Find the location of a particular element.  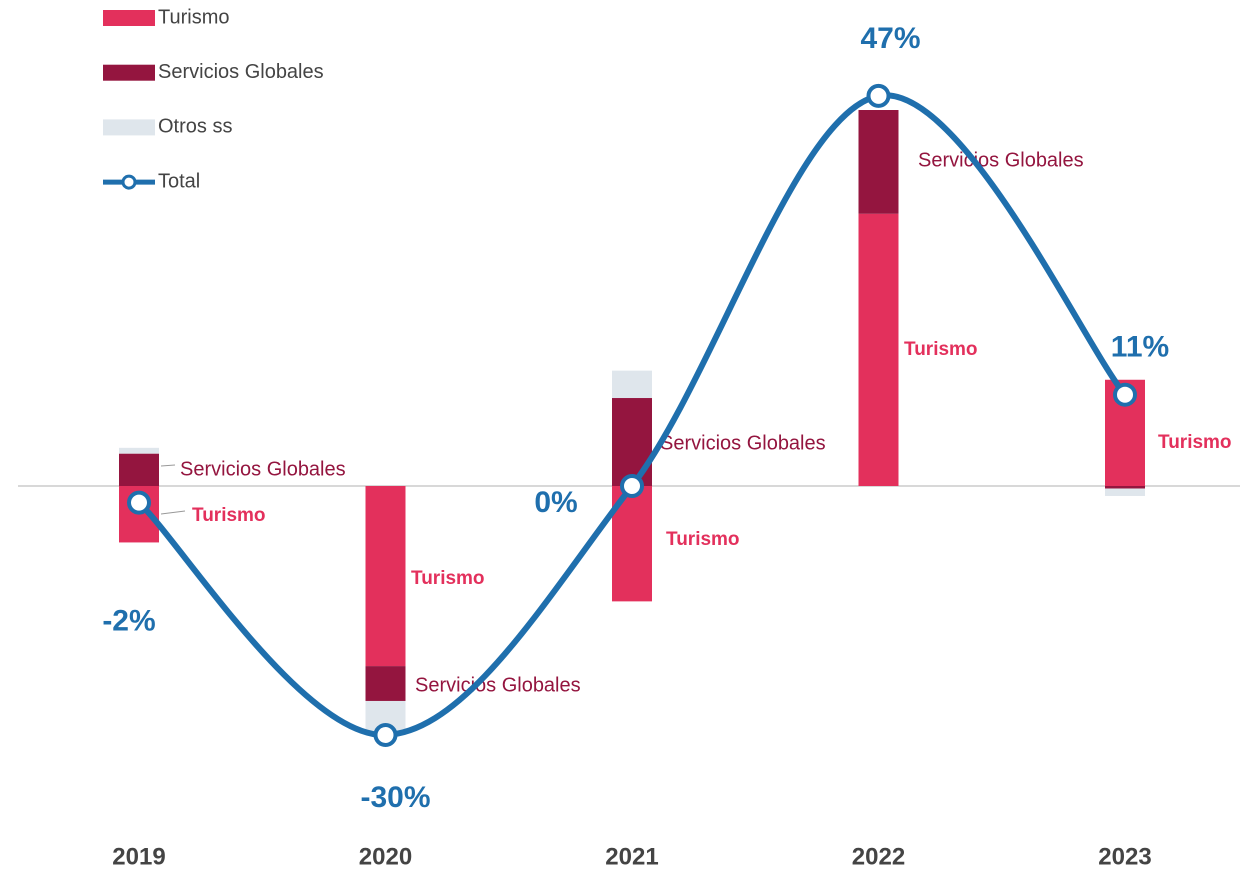

legend-label: Servicios Globales is located at coordinates (241, 72).